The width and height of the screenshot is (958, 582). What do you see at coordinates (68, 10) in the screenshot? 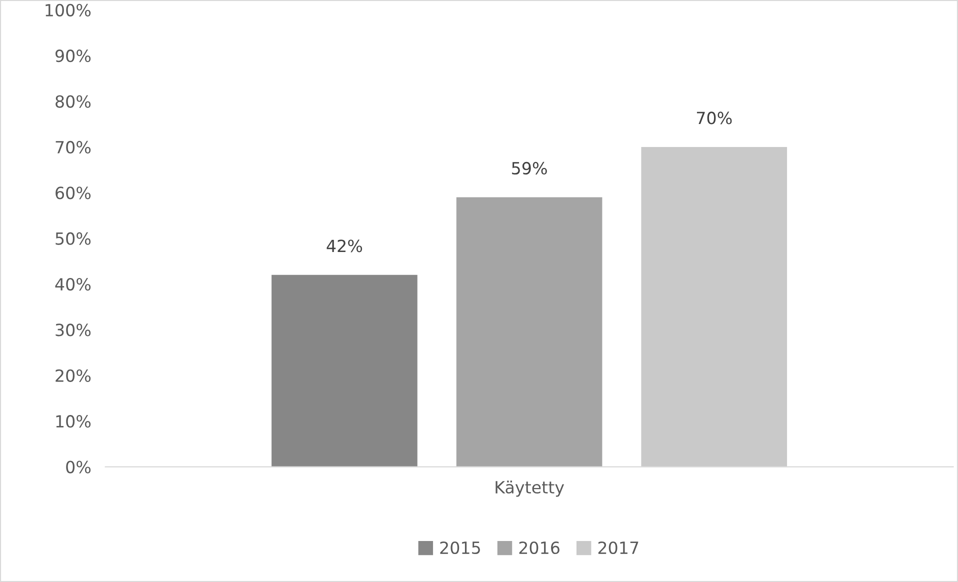
I see `y-tick-label: 100%` at bounding box center [68, 10].